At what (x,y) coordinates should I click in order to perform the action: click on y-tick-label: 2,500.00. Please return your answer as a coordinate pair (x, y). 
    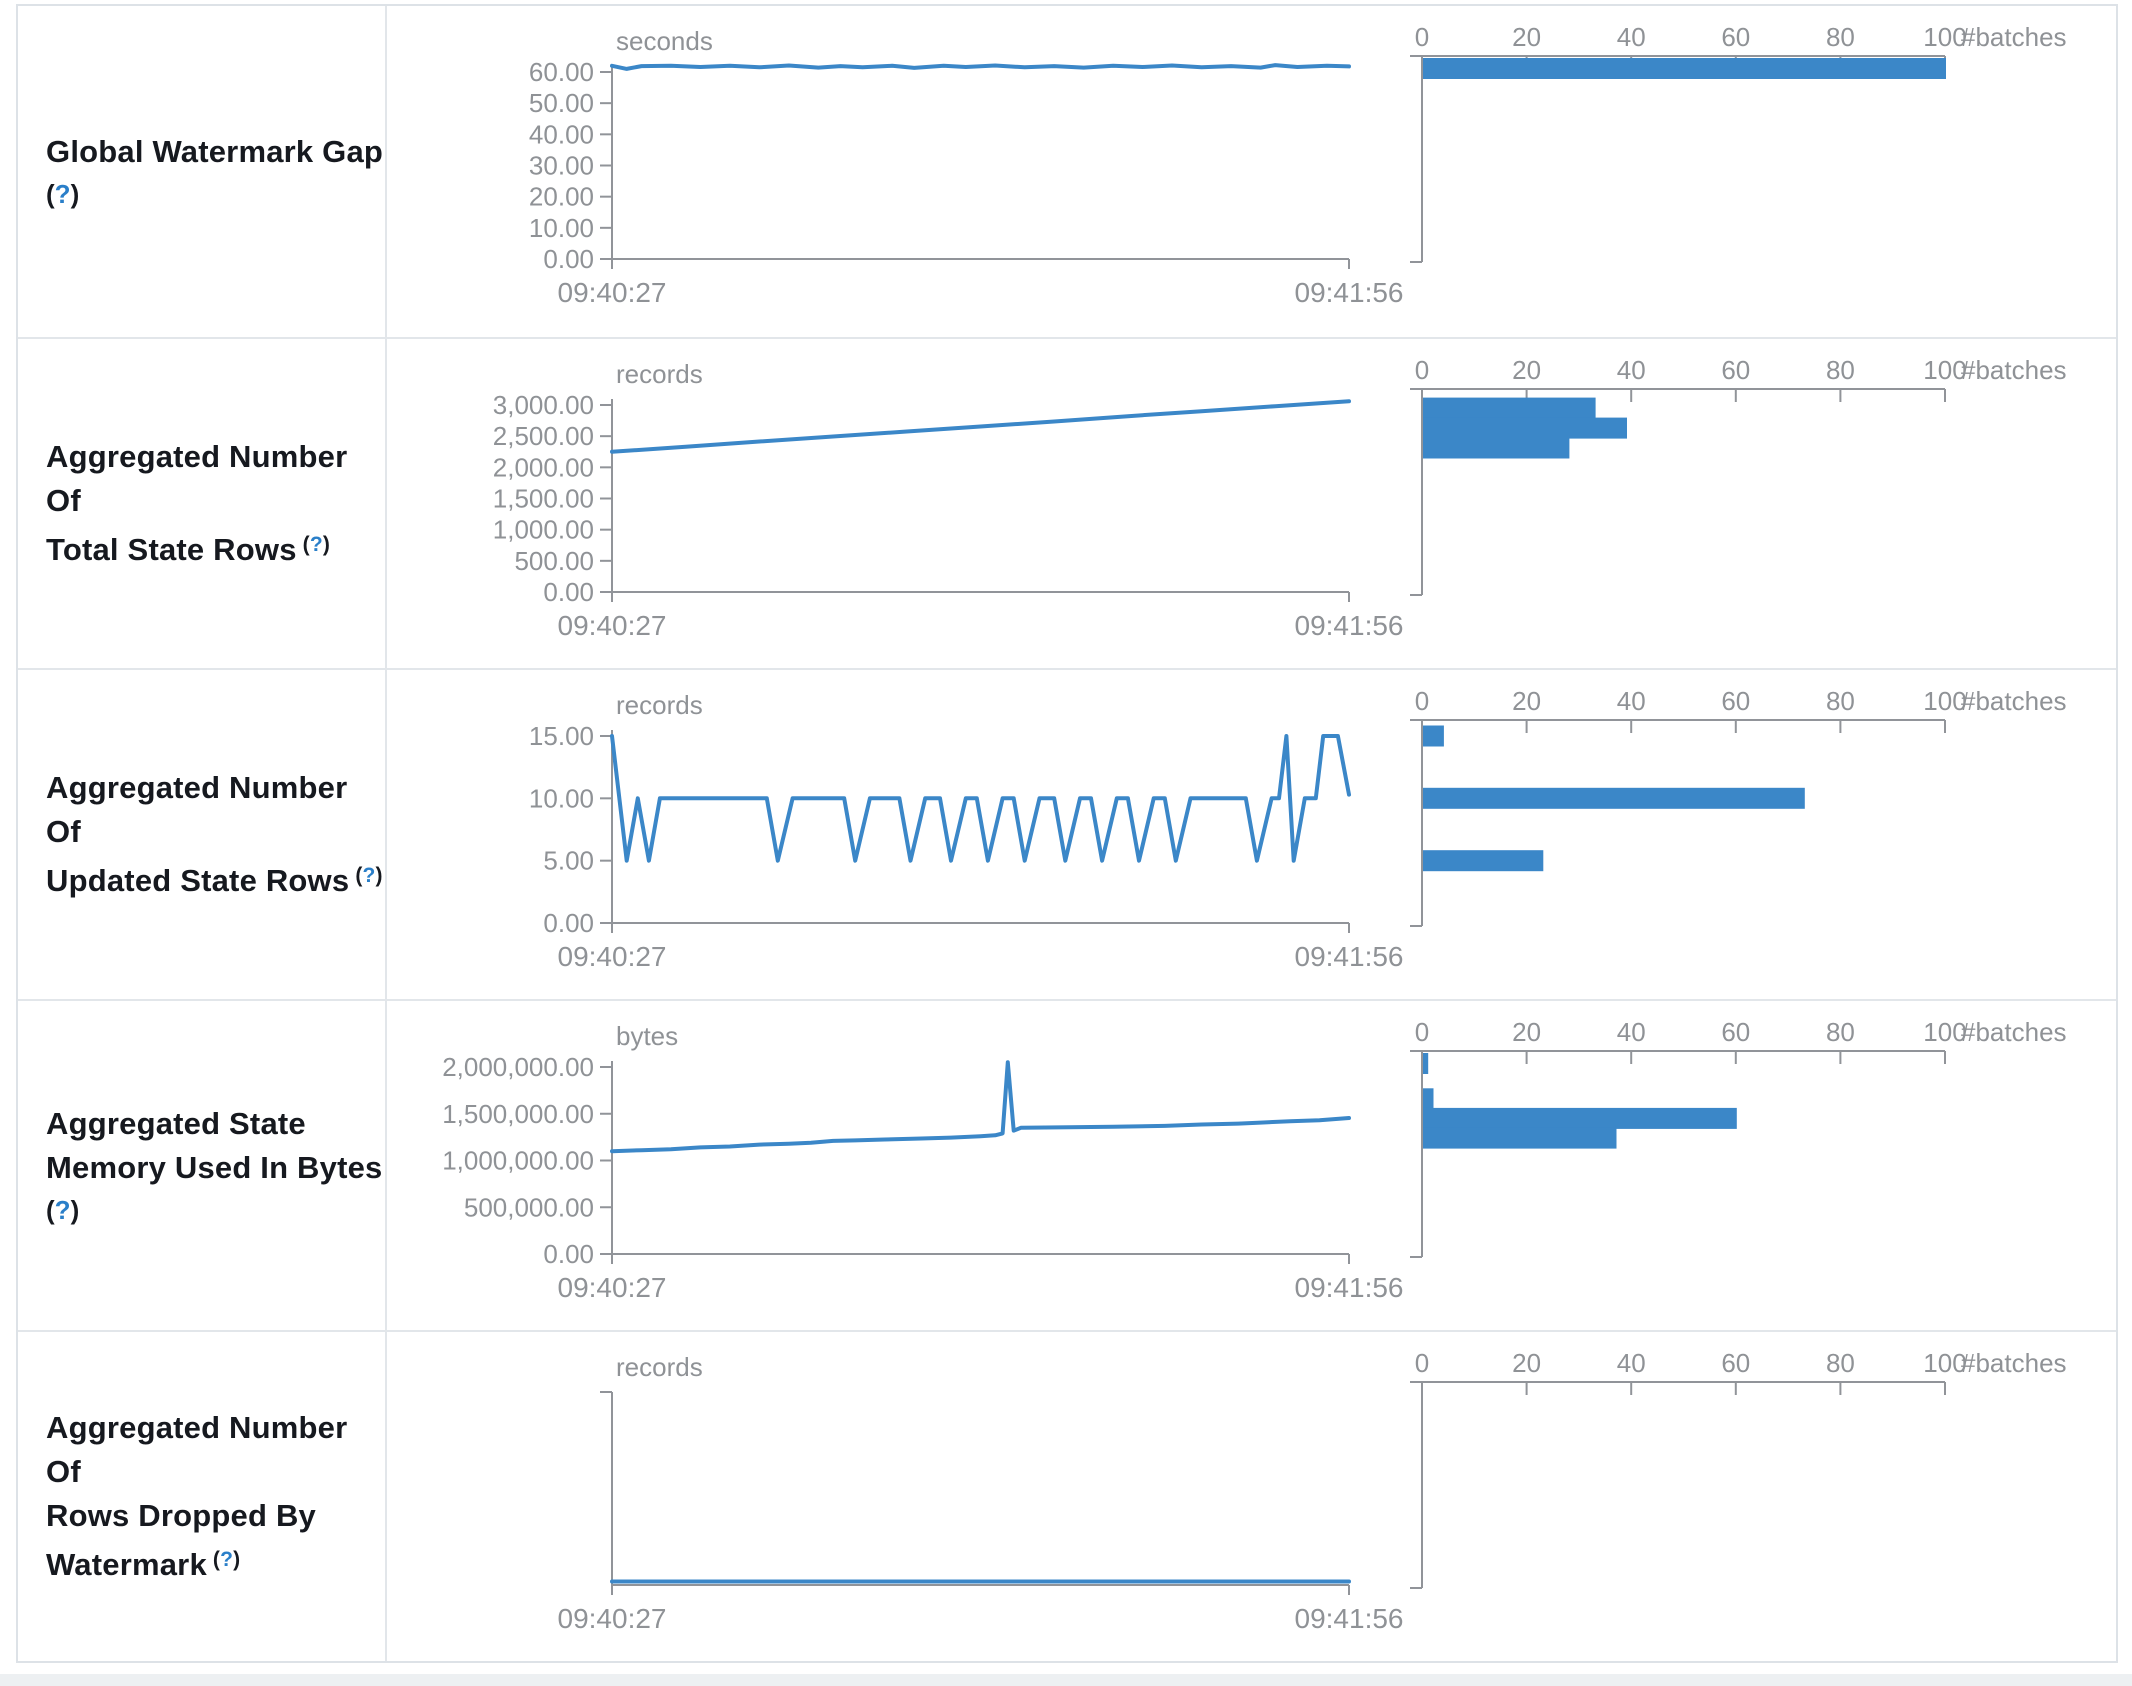
    Looking at the image, I should click on (543, 436).